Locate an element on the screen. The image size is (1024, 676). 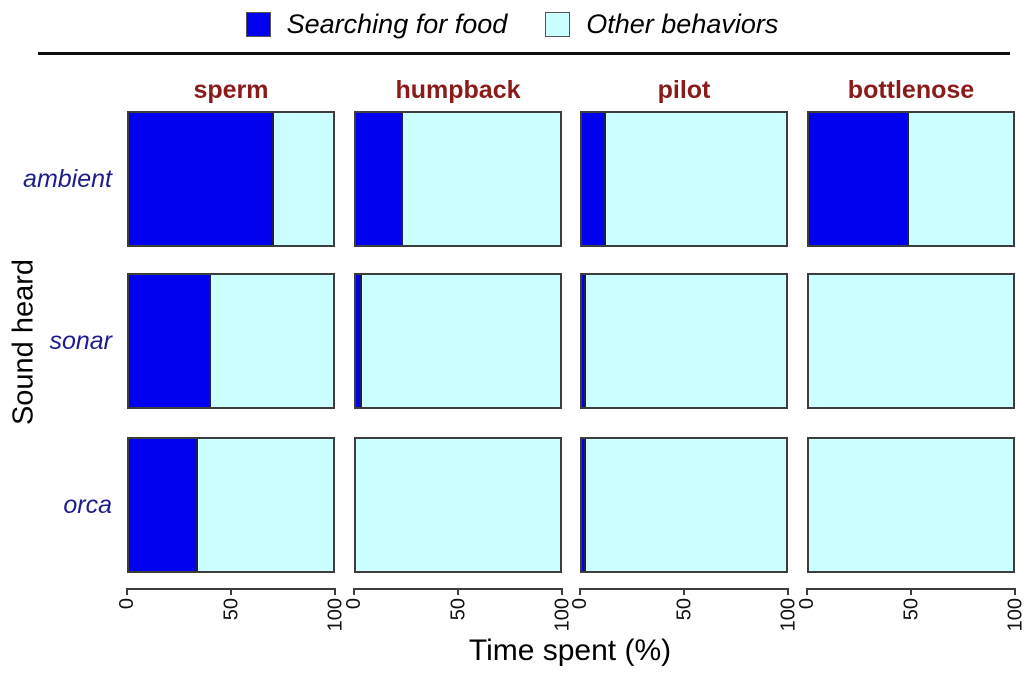
row-label-ambient: ambient is located at coordinates (67, 178).